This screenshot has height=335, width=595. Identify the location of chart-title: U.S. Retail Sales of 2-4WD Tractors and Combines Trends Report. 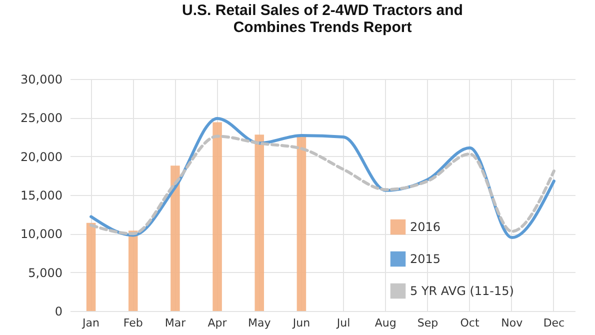
(322, 19).